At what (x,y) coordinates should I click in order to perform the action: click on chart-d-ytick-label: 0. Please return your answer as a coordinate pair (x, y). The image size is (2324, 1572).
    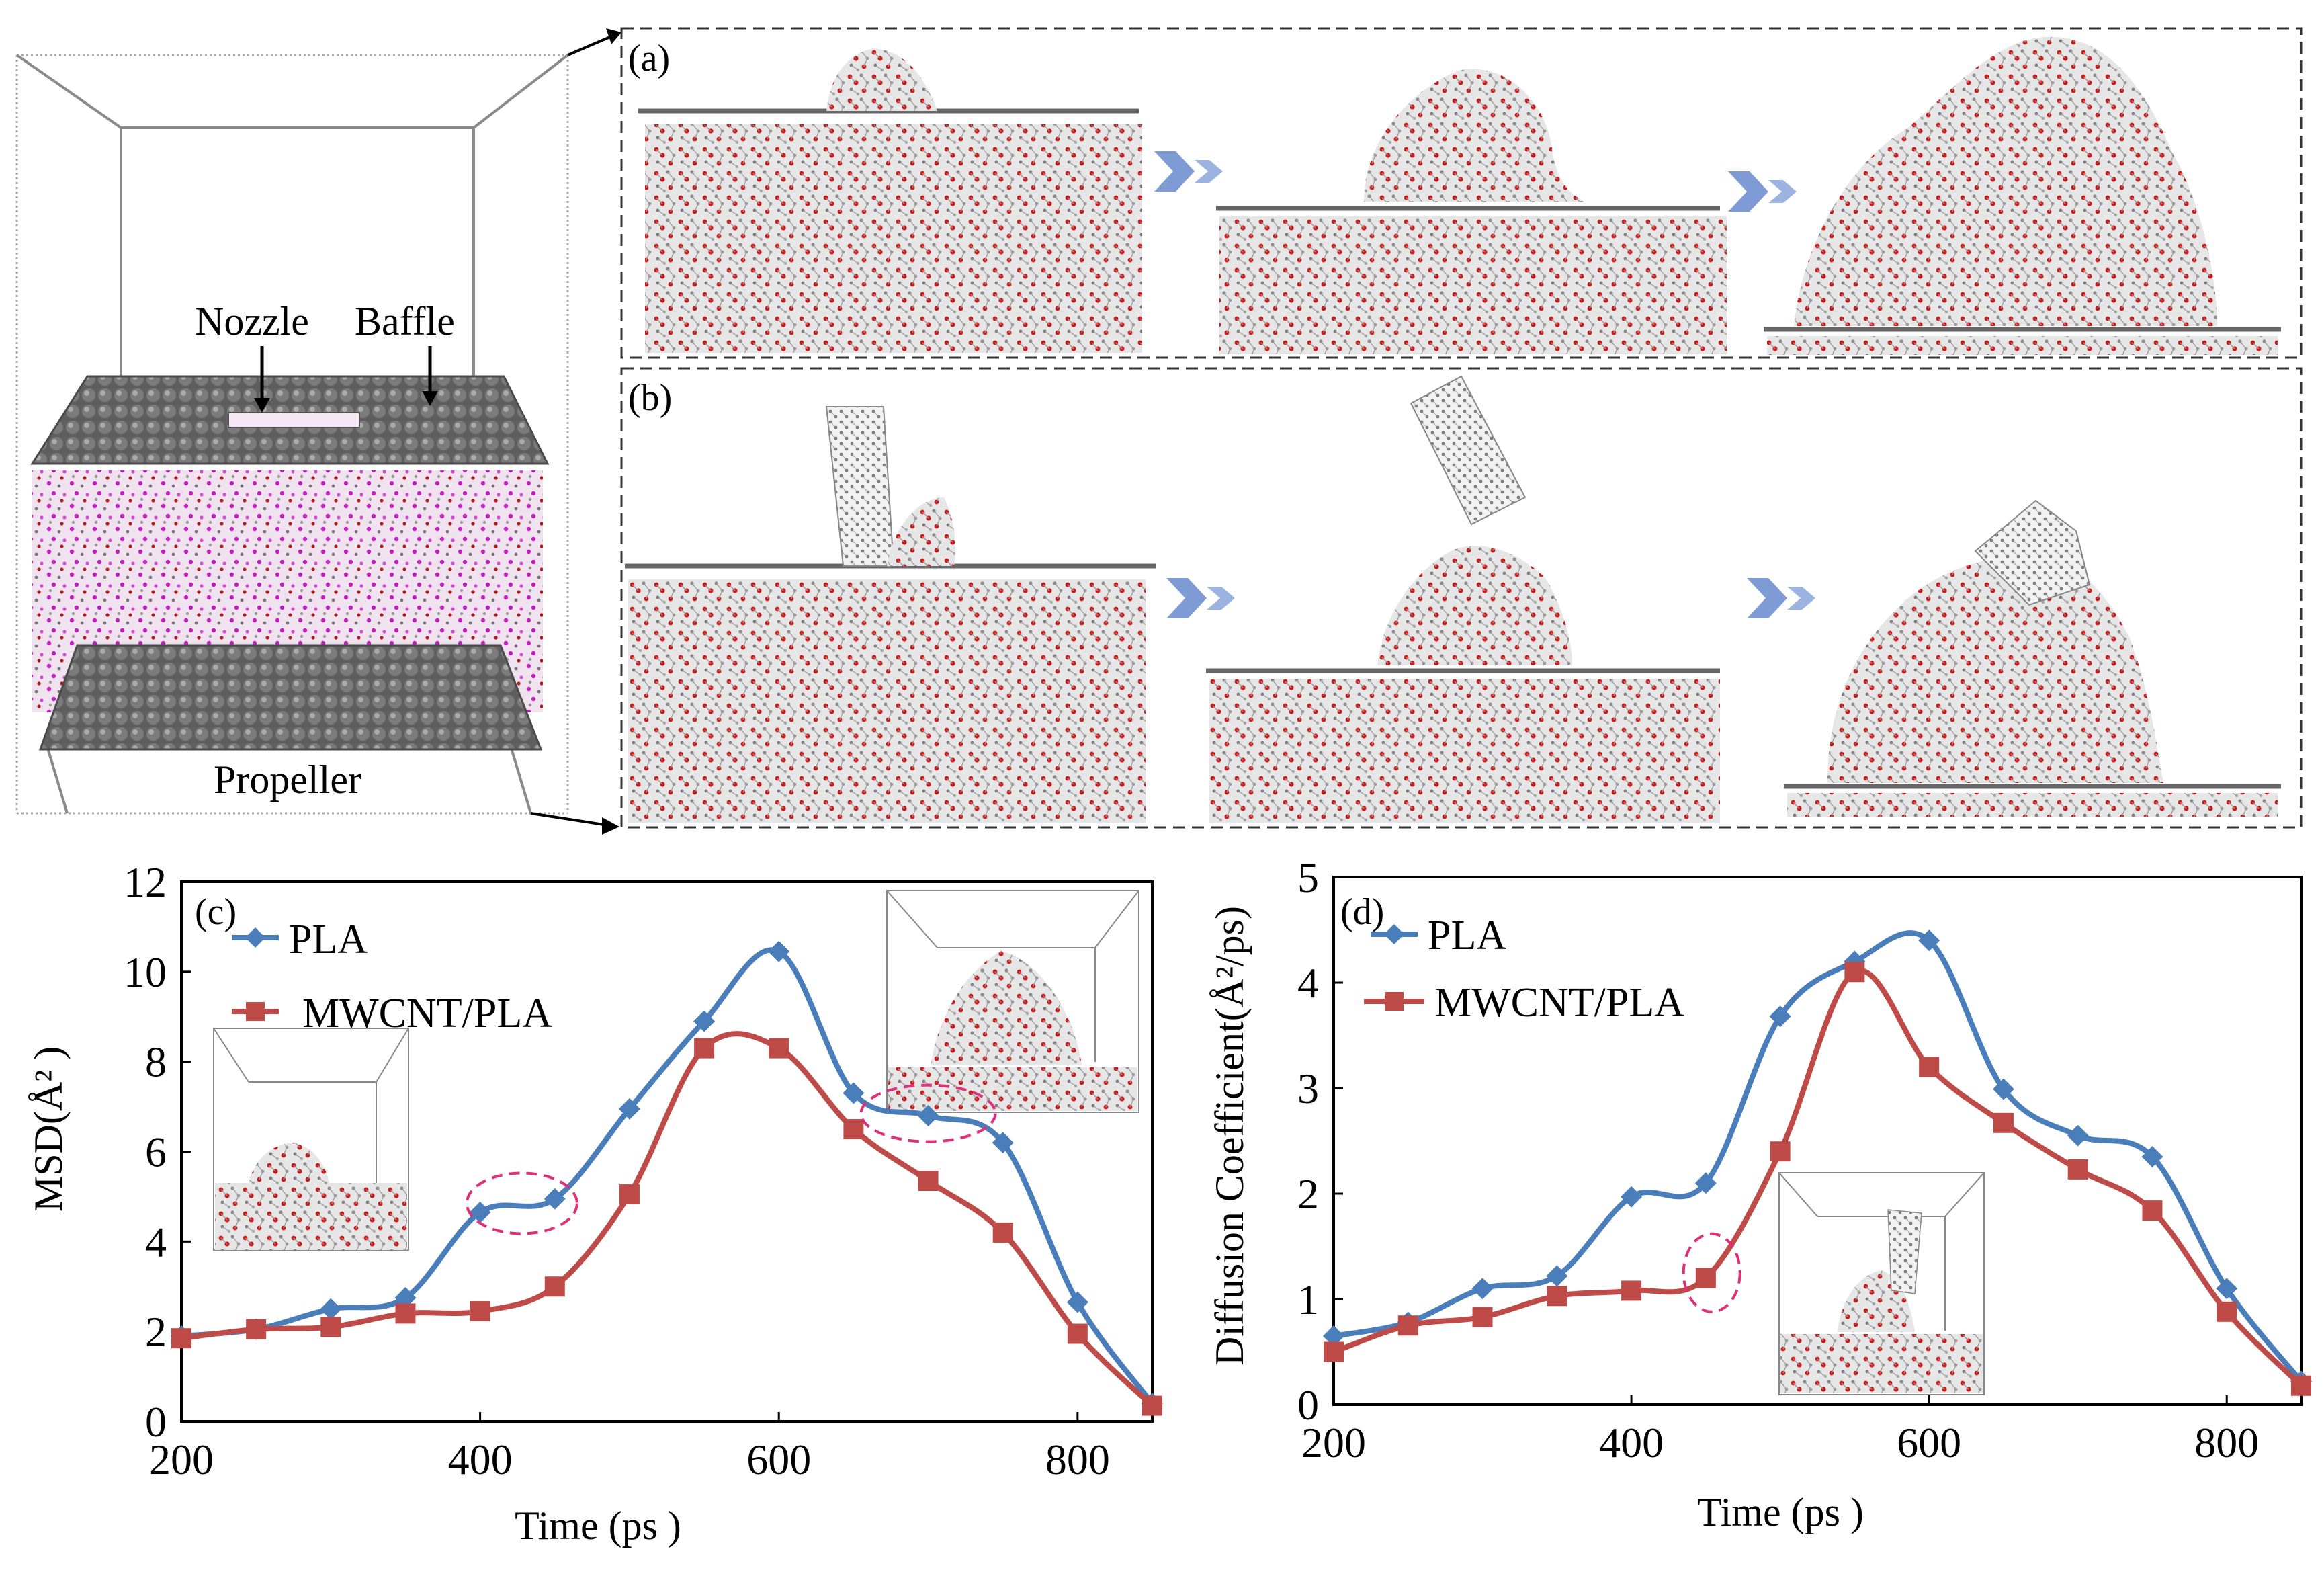
    Looking at the image, I should click on (1308, 1405).